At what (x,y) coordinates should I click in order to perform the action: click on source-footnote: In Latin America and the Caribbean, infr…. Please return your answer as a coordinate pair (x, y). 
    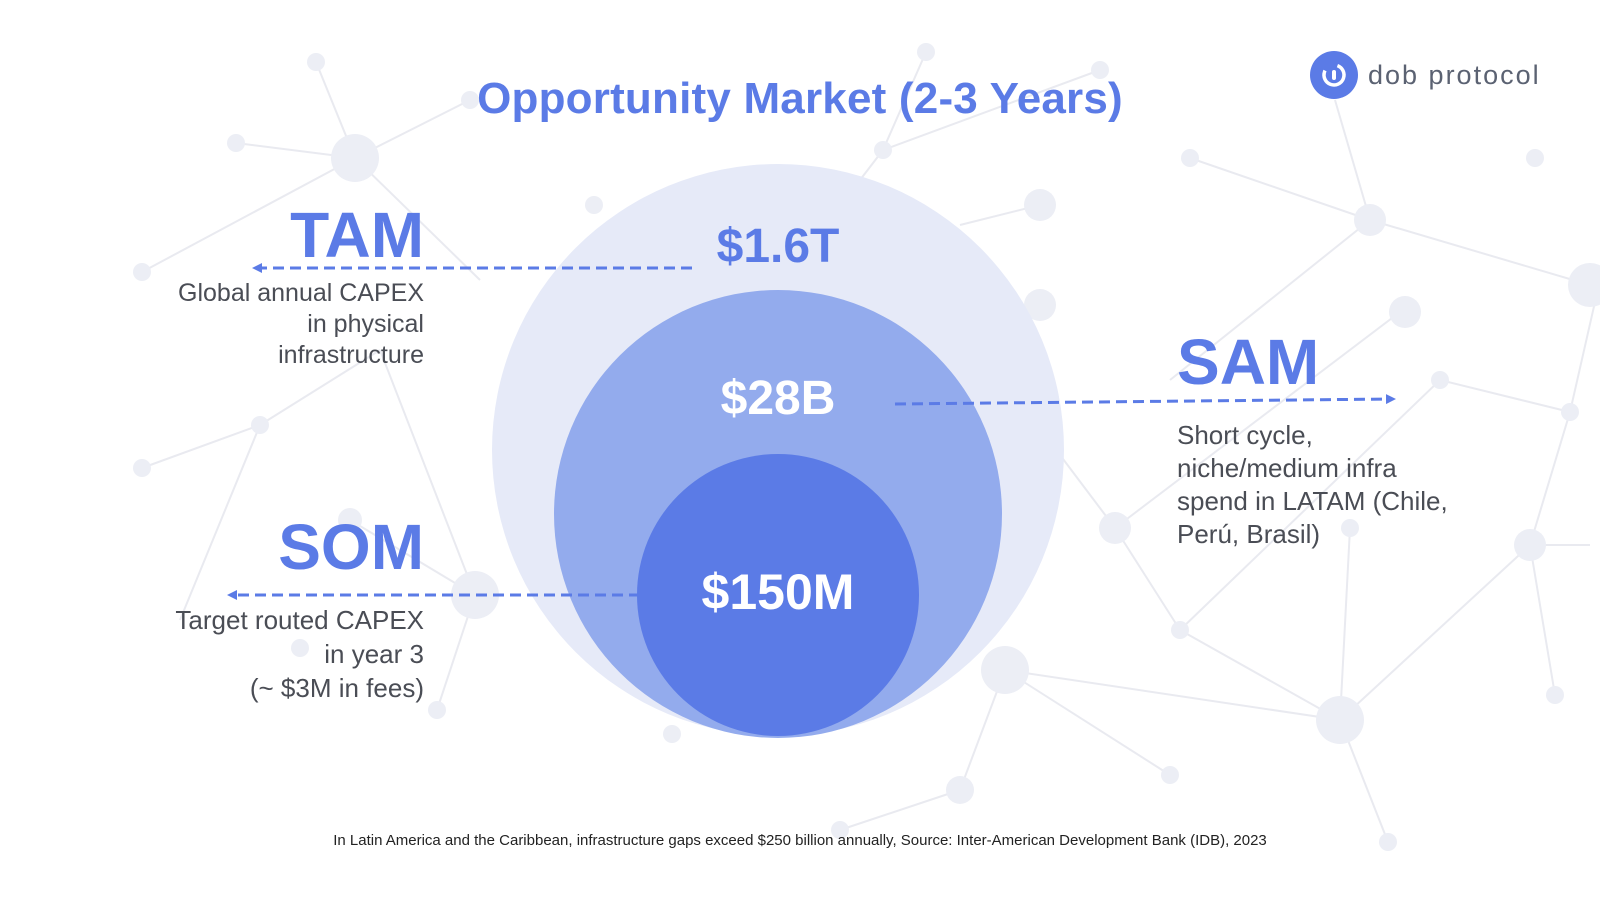
    Looking at the image, I should click on (800, 840).